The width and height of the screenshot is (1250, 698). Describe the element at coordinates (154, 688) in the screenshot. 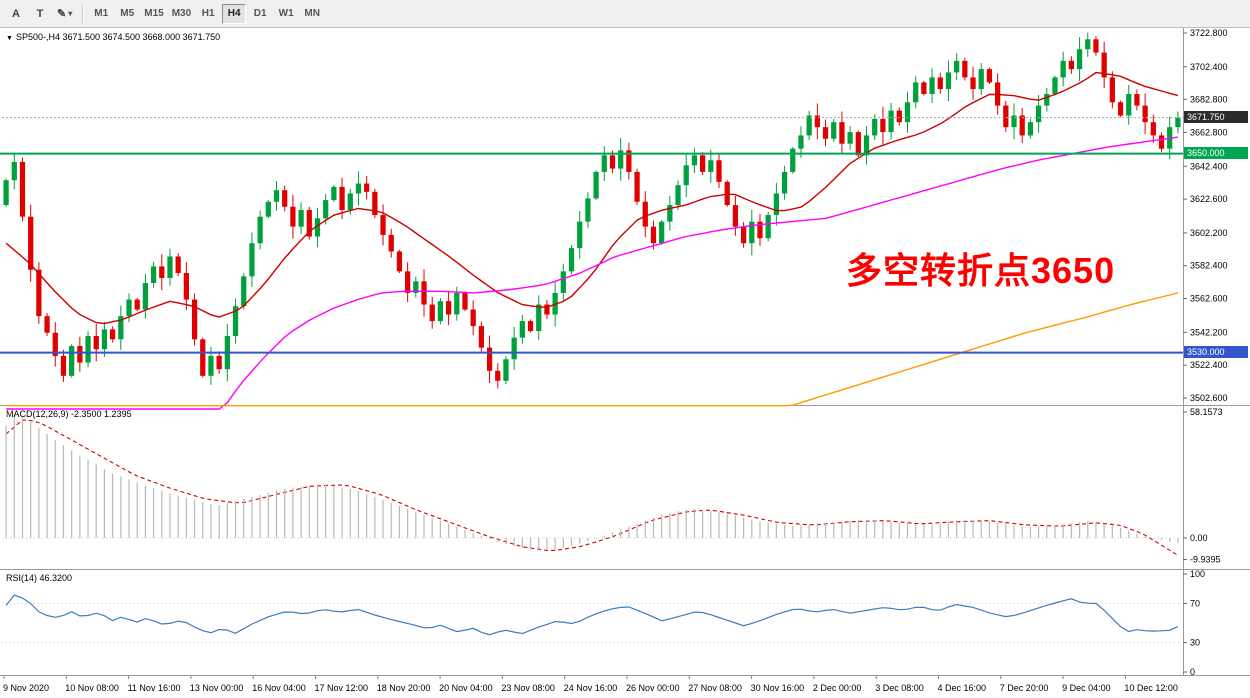

I see `time-axis-label: 11 Nov 16:00` at that location.